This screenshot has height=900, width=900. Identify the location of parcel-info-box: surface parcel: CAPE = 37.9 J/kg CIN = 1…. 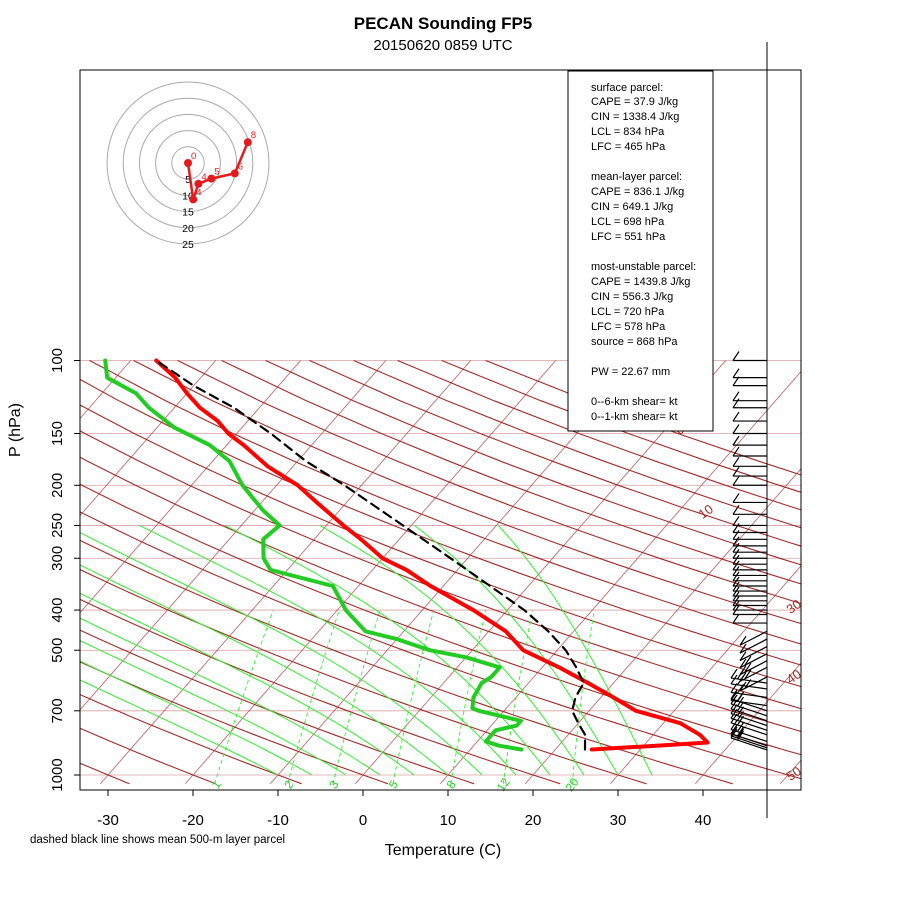
(640, 251).